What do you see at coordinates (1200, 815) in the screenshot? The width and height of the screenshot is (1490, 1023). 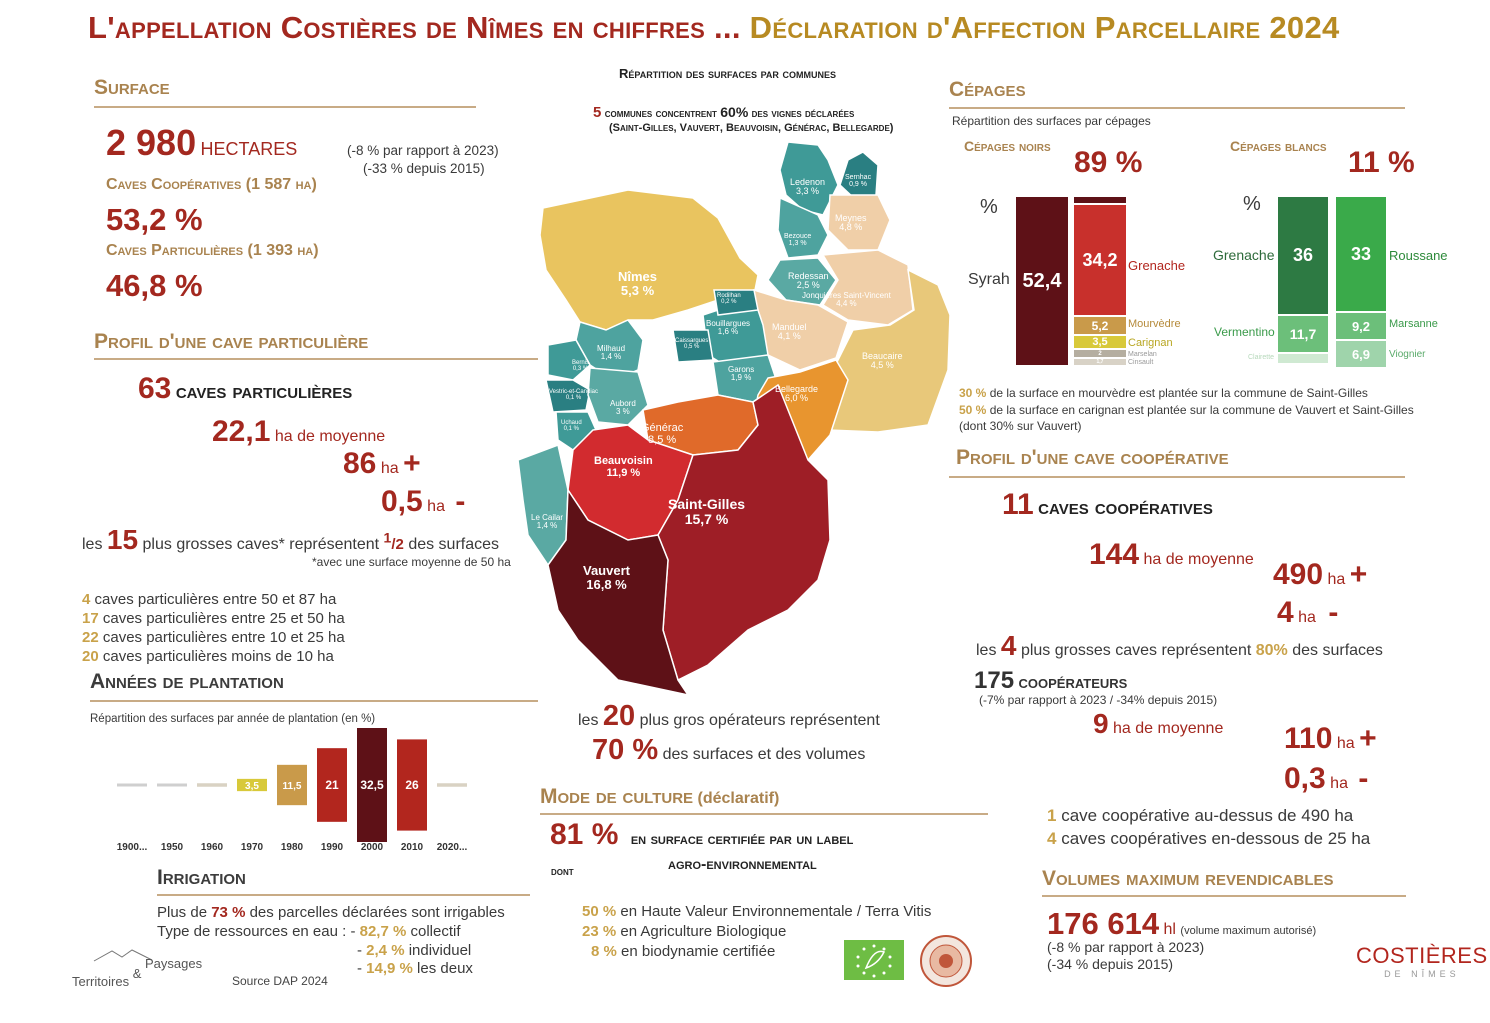 I see `coop-line1: 1 cave coopérative au-dessus de 490 ha` at bounding box center [1200, 815].